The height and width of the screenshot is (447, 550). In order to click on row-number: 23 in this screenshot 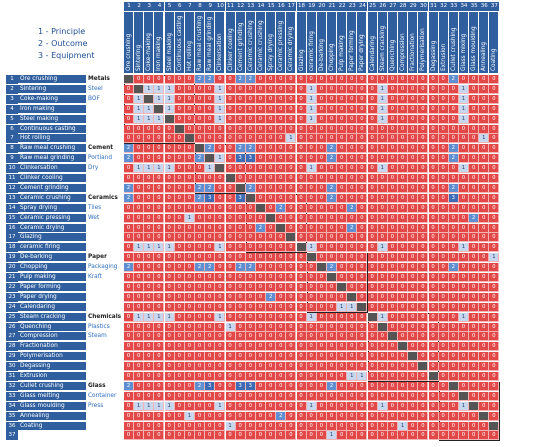, I will do `click(12, 297)`.